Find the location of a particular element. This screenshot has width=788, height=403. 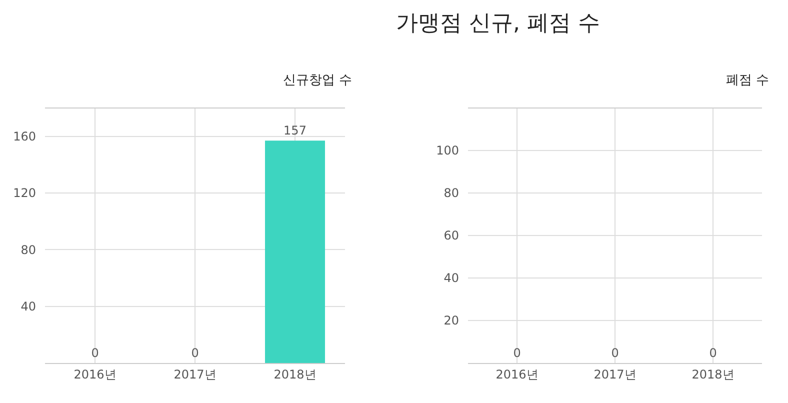

data-label: 157 is located at coordinates (295, 131).